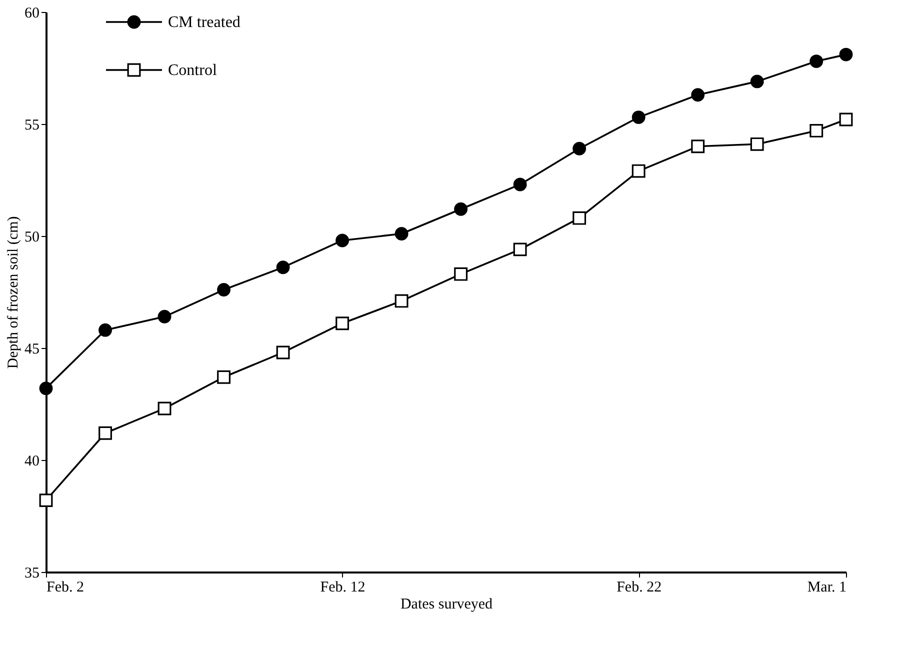 The width and height of the screenshot is (920, 657). Describe the element at coordinates (447, 604) in the screenshot. I see `x-axis-title: Dates surveyed` at that location.